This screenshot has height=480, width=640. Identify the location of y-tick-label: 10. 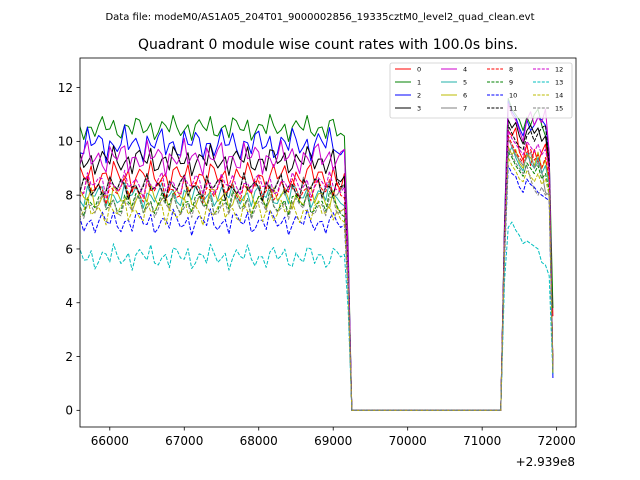
(65, 142).